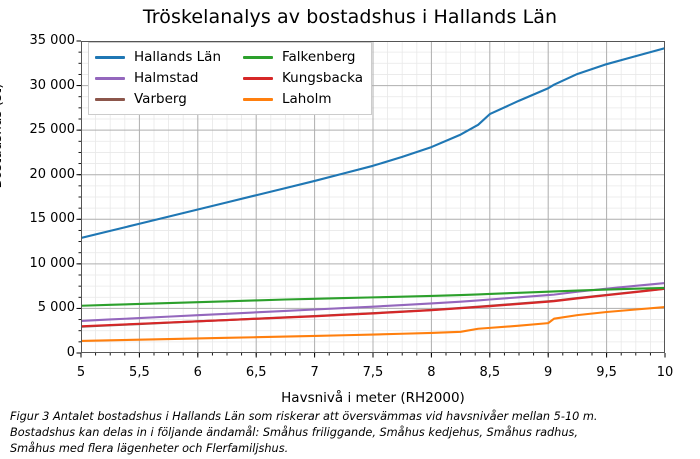  Describe the element at coordinates (606, 372) in the screenshot. I see `x-tick-label: 9,5` at that location.